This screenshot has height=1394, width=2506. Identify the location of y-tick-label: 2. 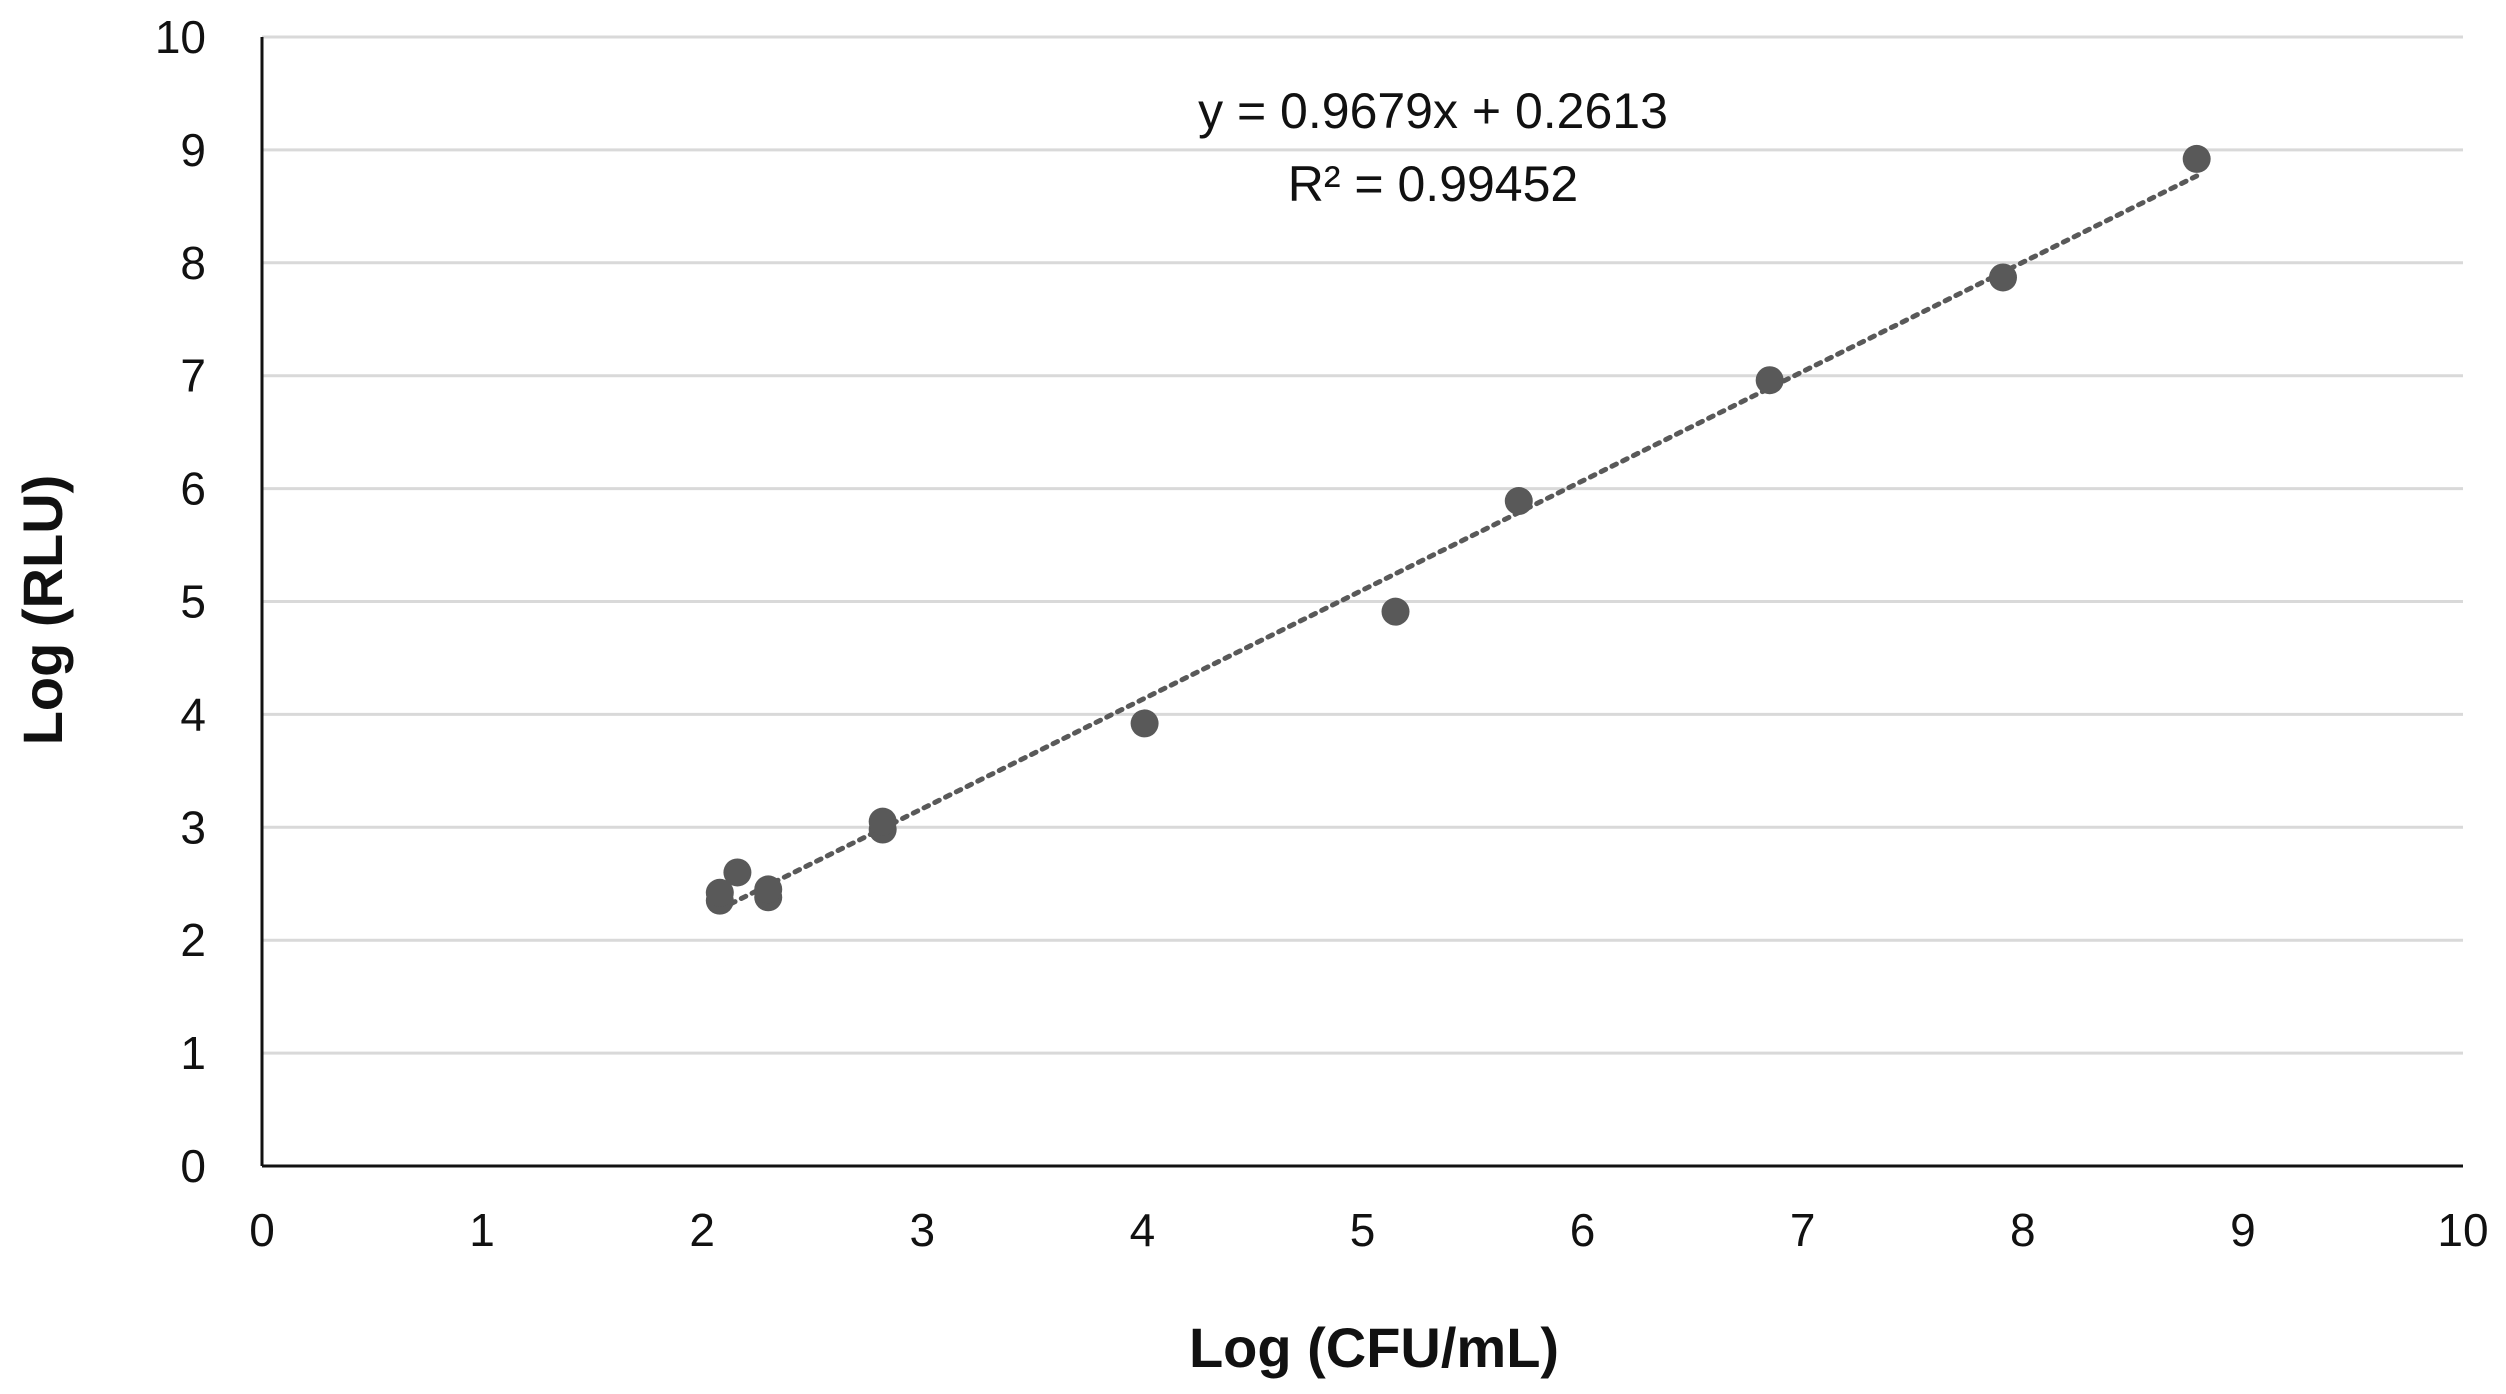
(193, 940).